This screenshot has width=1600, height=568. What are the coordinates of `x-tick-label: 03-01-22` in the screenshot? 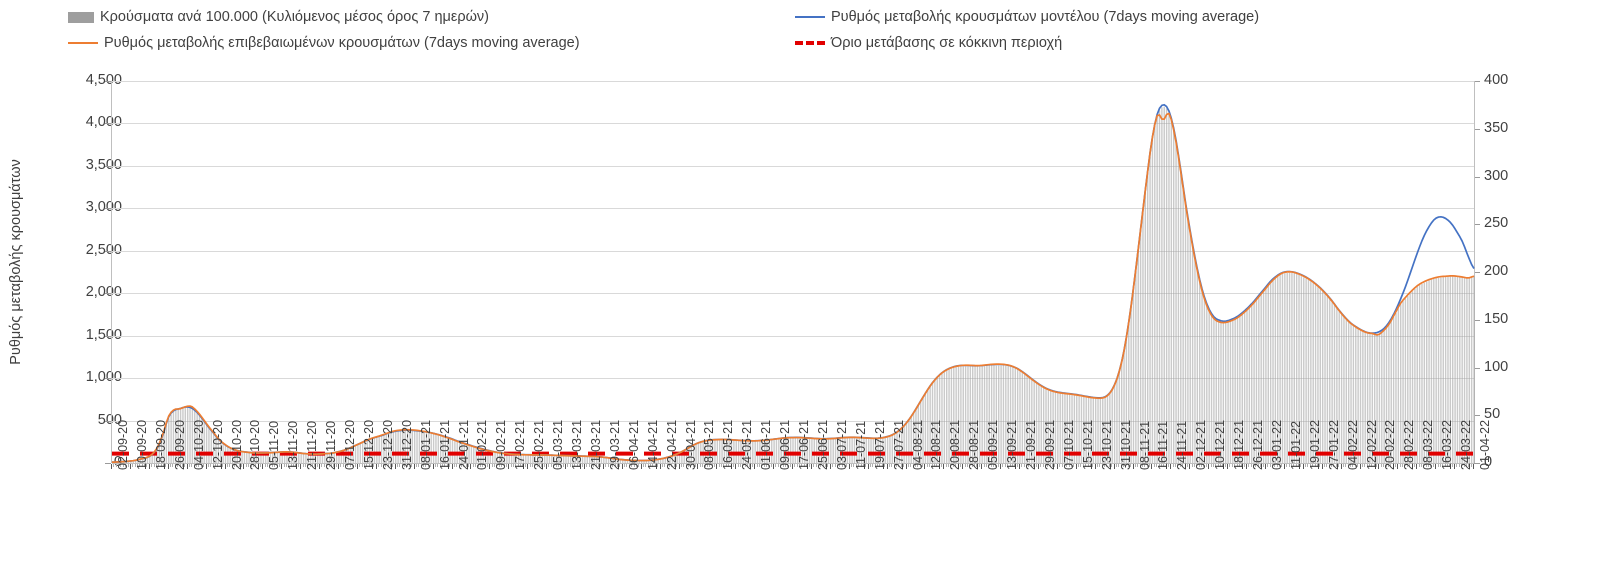 It's located at (1277, 445).